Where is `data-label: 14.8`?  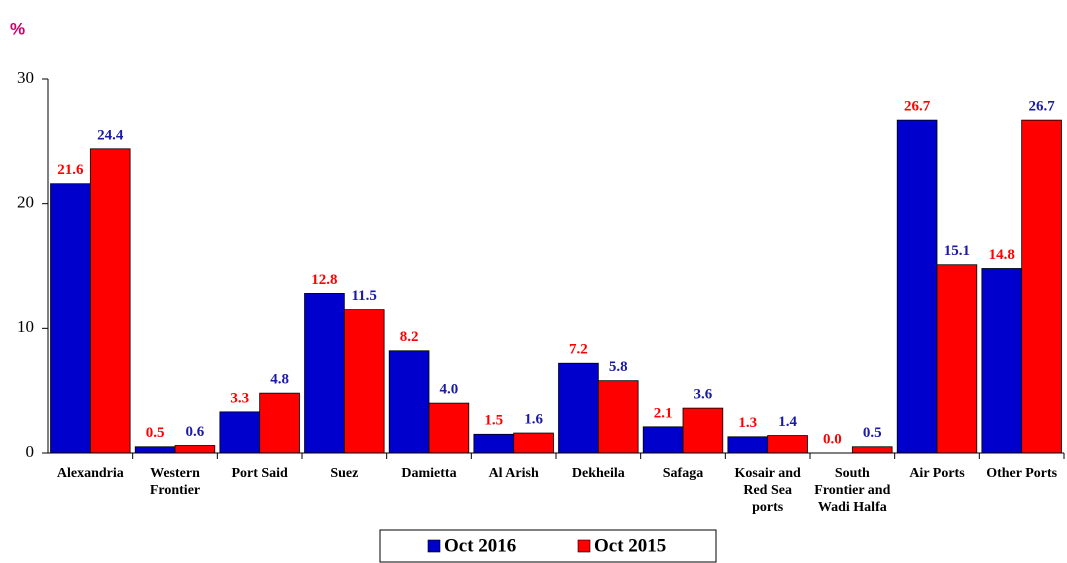 data-label: 14.8 is located at coordinates (1002, 255).